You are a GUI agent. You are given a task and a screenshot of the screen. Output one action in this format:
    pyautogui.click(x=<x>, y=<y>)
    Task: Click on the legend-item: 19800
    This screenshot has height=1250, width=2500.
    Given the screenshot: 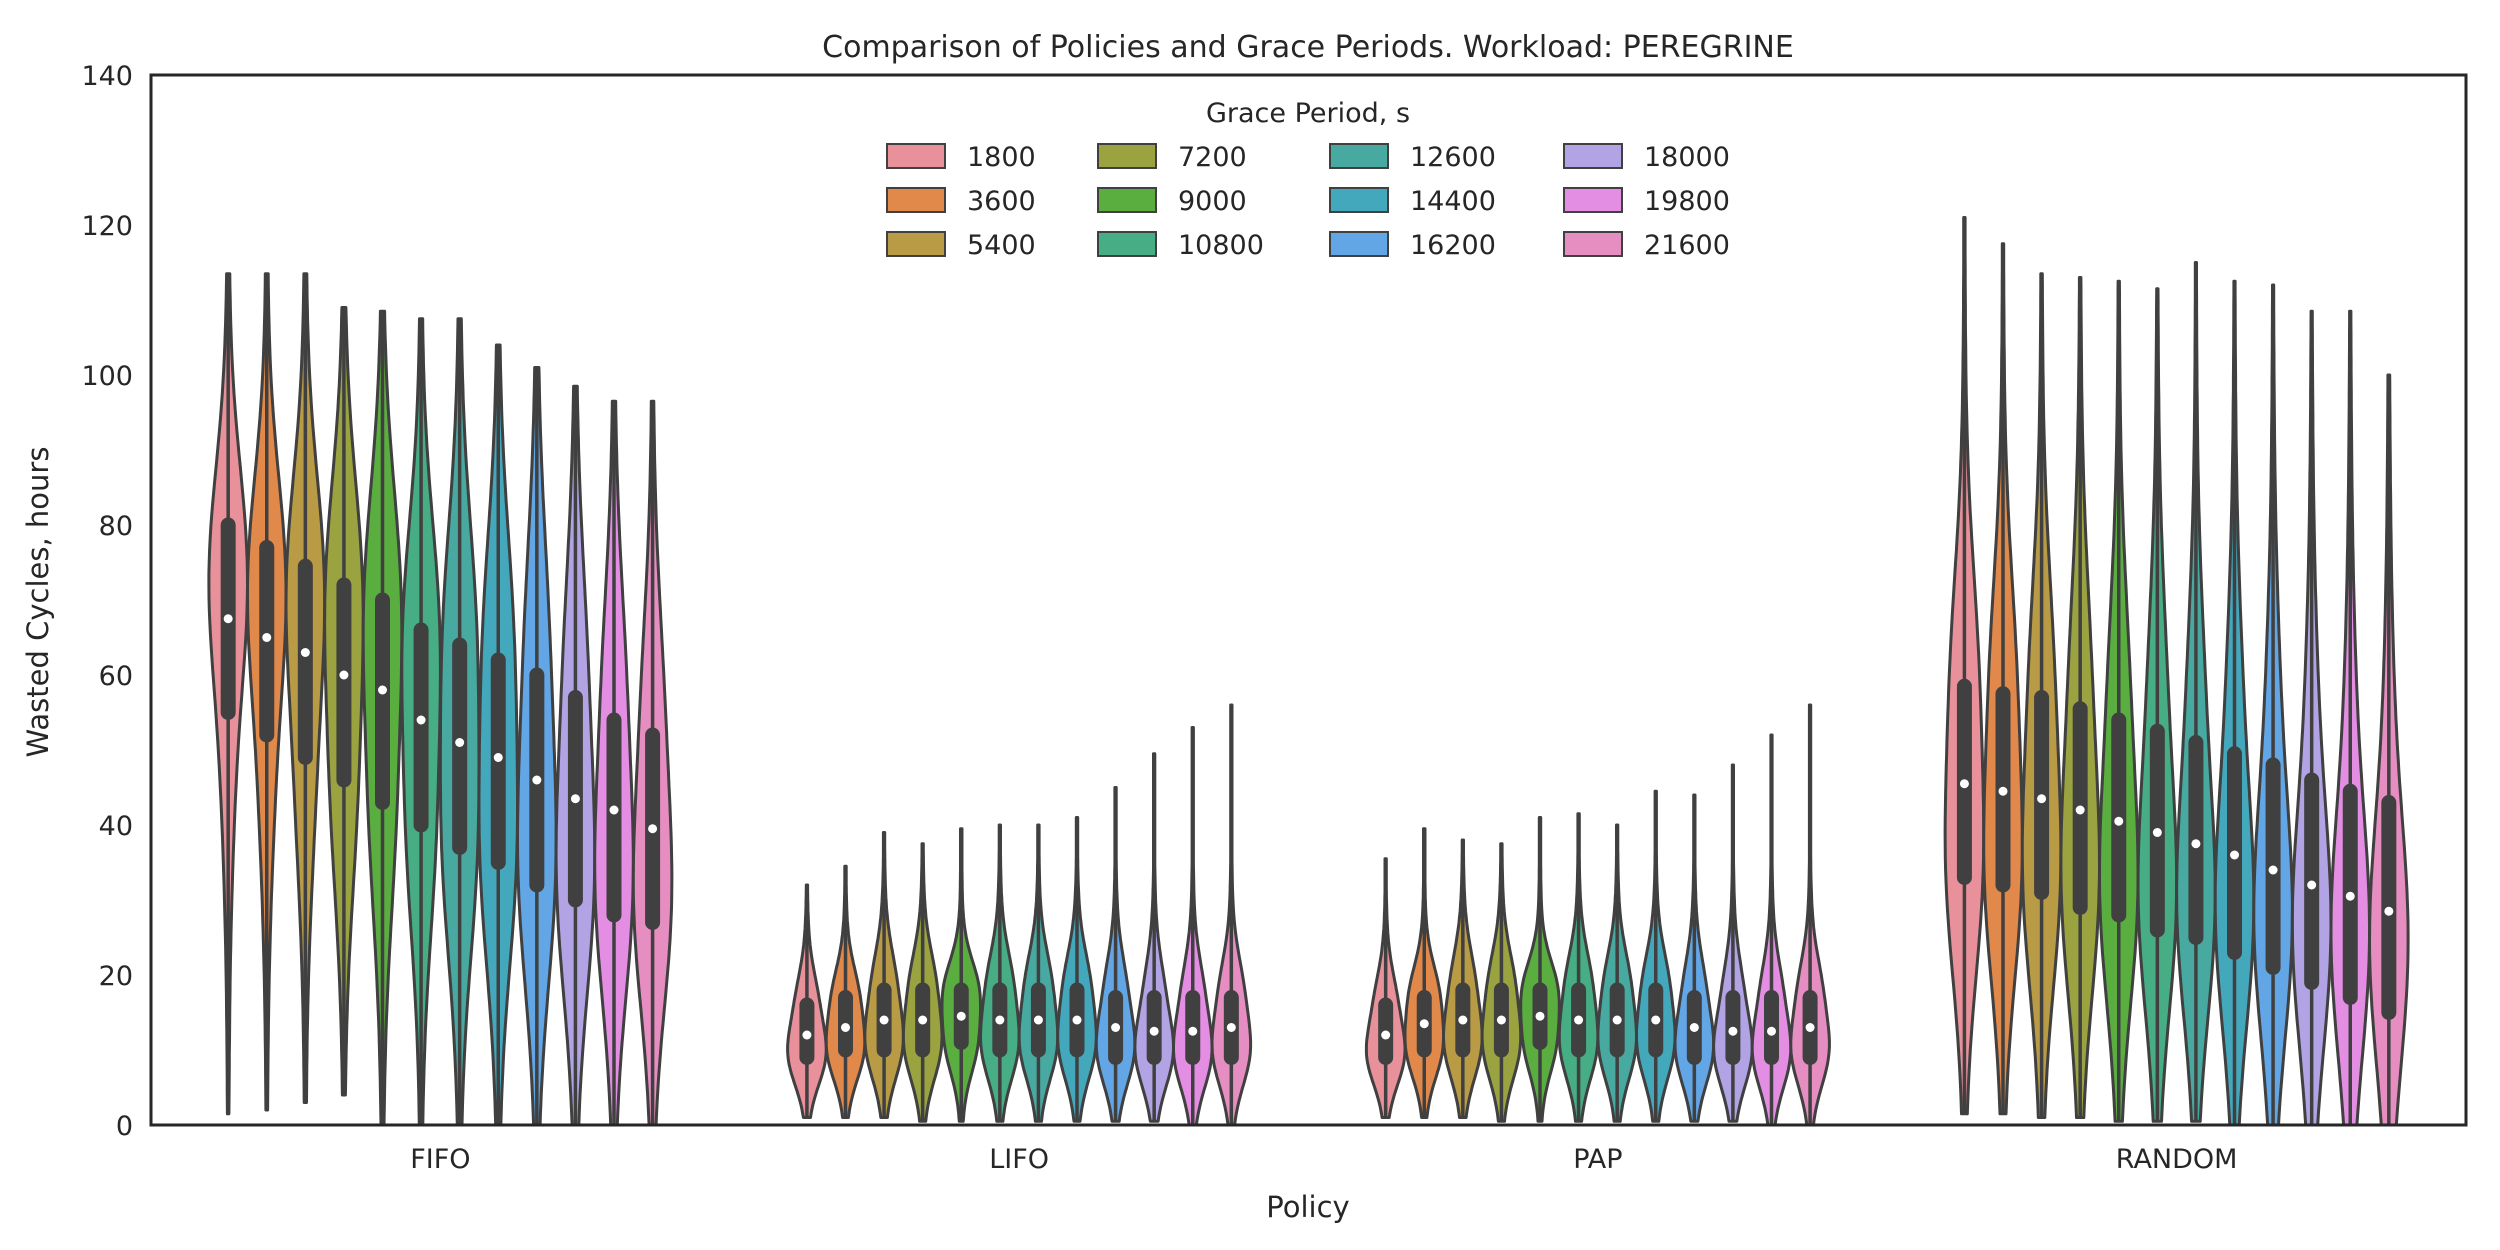 What is the action you would take?
    pyautogui.click(x=1646, y=201)
    